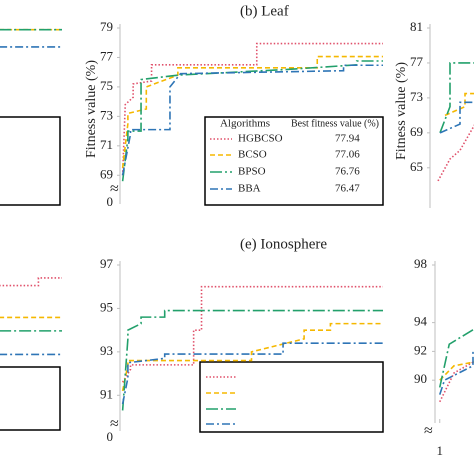  I want to click on y-tick-label: 92, so click(420, 349).